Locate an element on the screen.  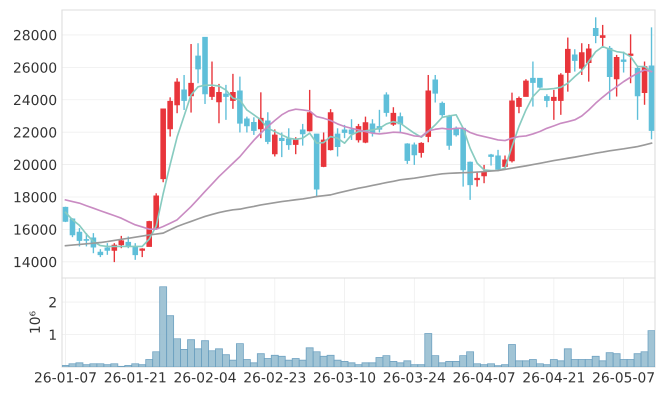
x-tick-label: 26-04-07 is located at coordinates (484, 377).